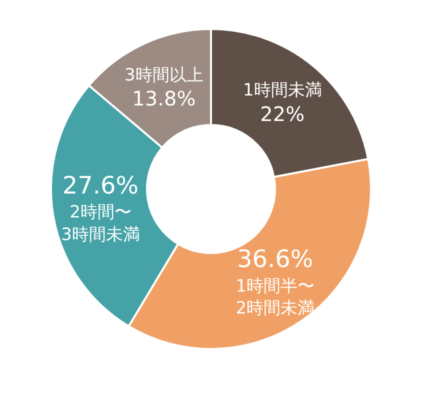 This screenshot has width=423, height=395. Describe the element at coordinates (282, 114) in the screenshot. I see `data-label: 22%` at that location.